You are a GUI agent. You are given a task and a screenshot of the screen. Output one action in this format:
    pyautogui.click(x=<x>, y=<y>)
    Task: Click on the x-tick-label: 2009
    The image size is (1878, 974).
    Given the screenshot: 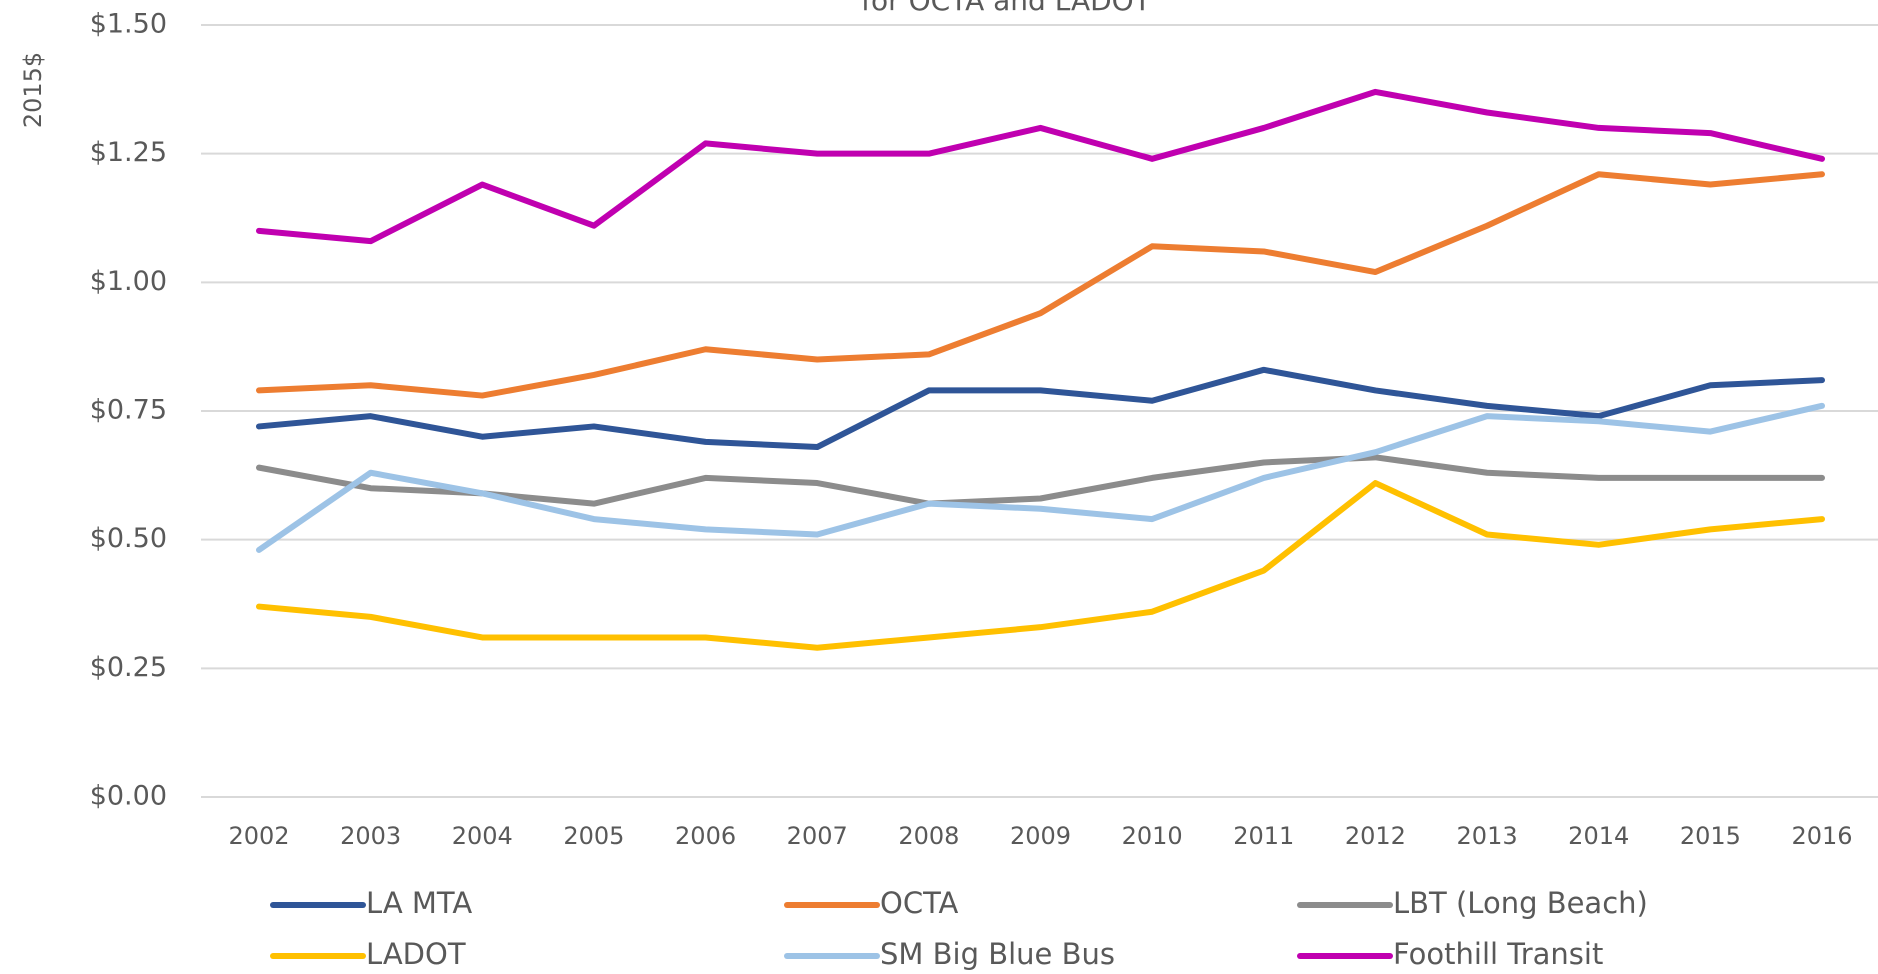 What is the action you would take?
    pyautogui.click(x=1040, y=836)
    